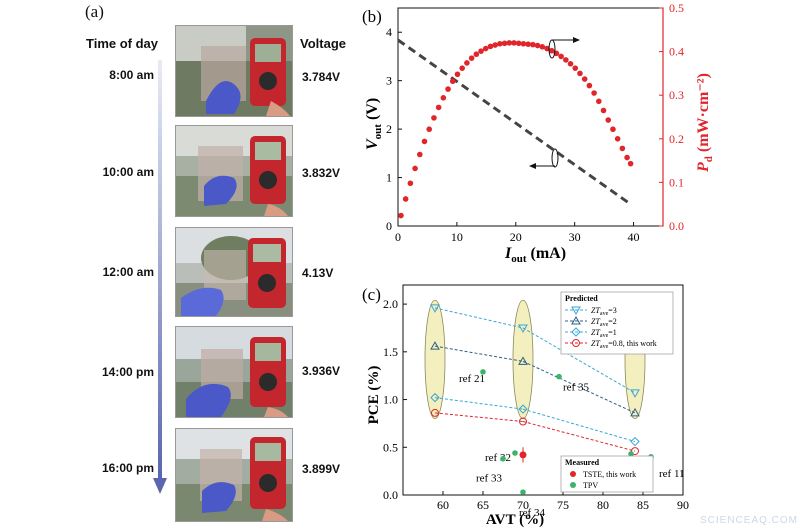  What do you see at coordinates (603, 505) in the screenshot?
I see `x-tick-label: 80` at bounding box center [603, 505].